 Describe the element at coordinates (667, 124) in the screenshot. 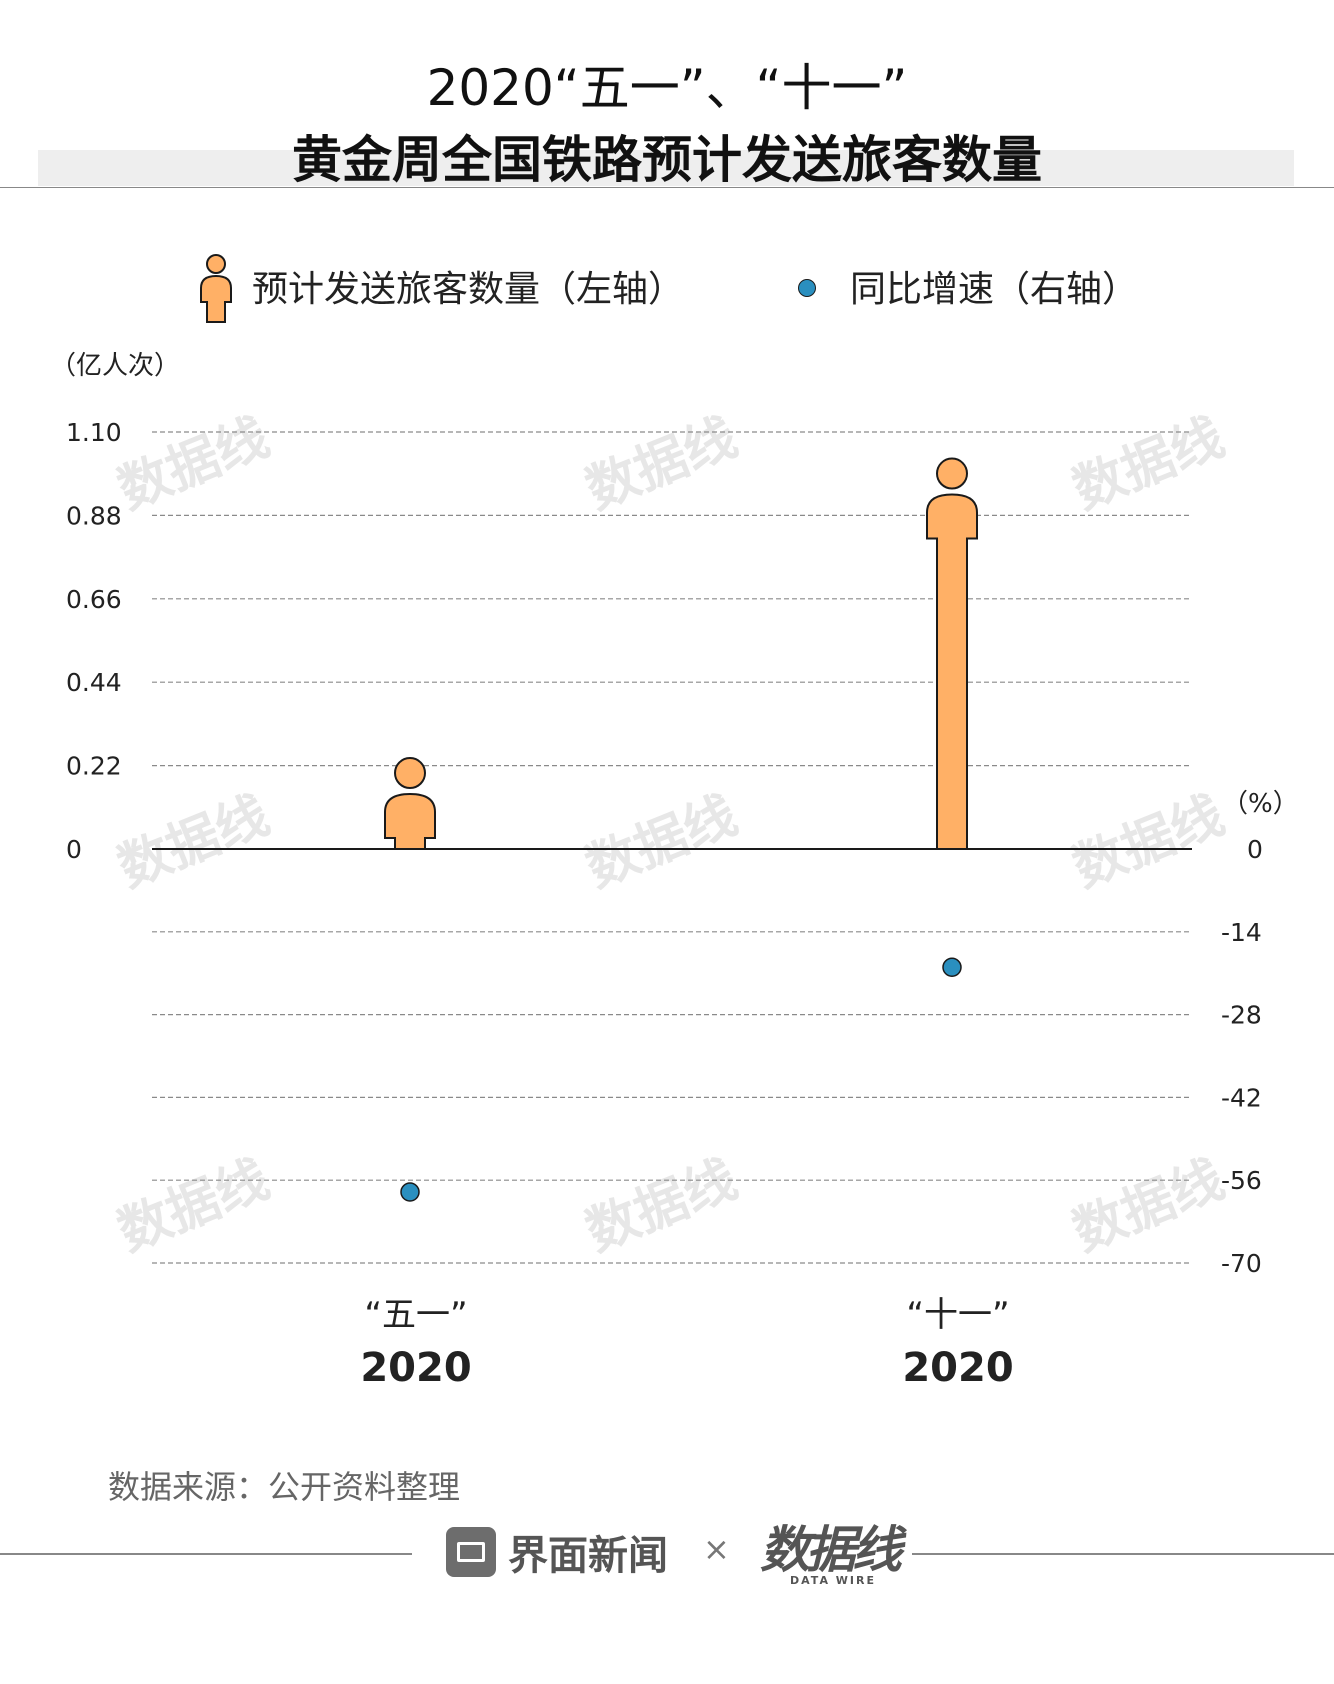

I see `chart-title: 2020“五一”、“十一” 黄金周全国铁路预计发送旅客数量` at that location.